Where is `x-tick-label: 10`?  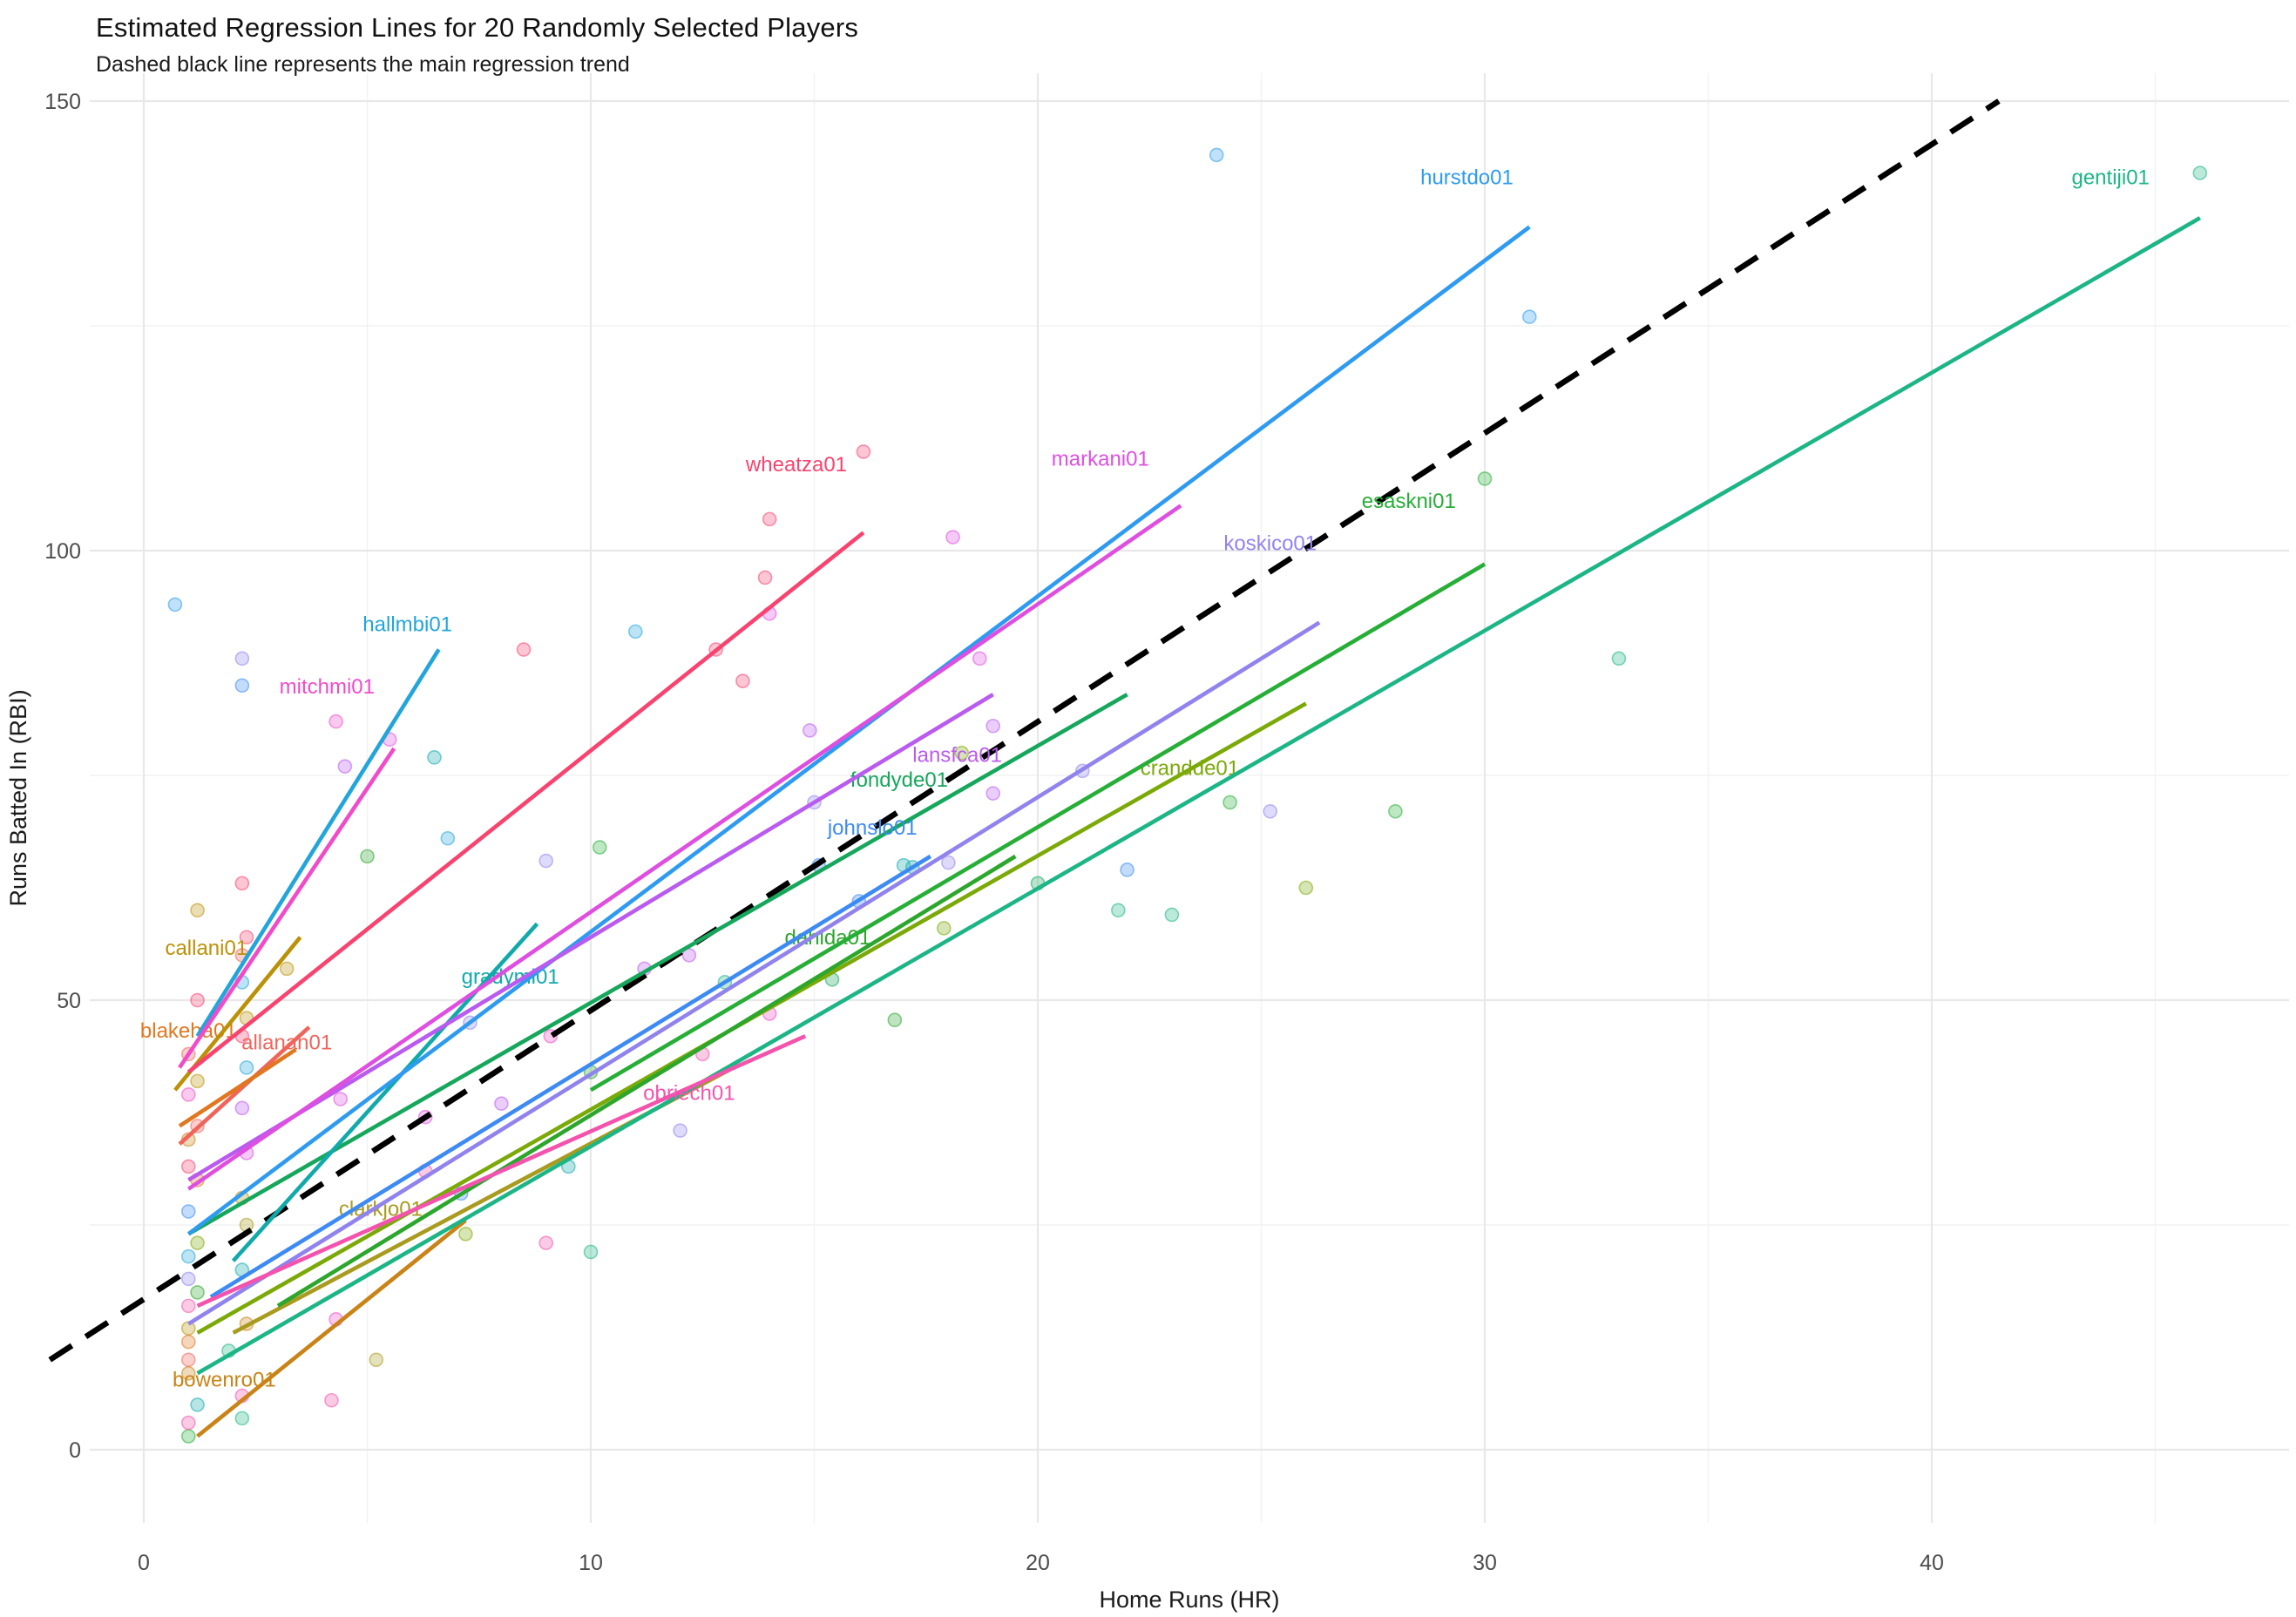 x-tick-label: 10 is located at coordinates (591, 1563).